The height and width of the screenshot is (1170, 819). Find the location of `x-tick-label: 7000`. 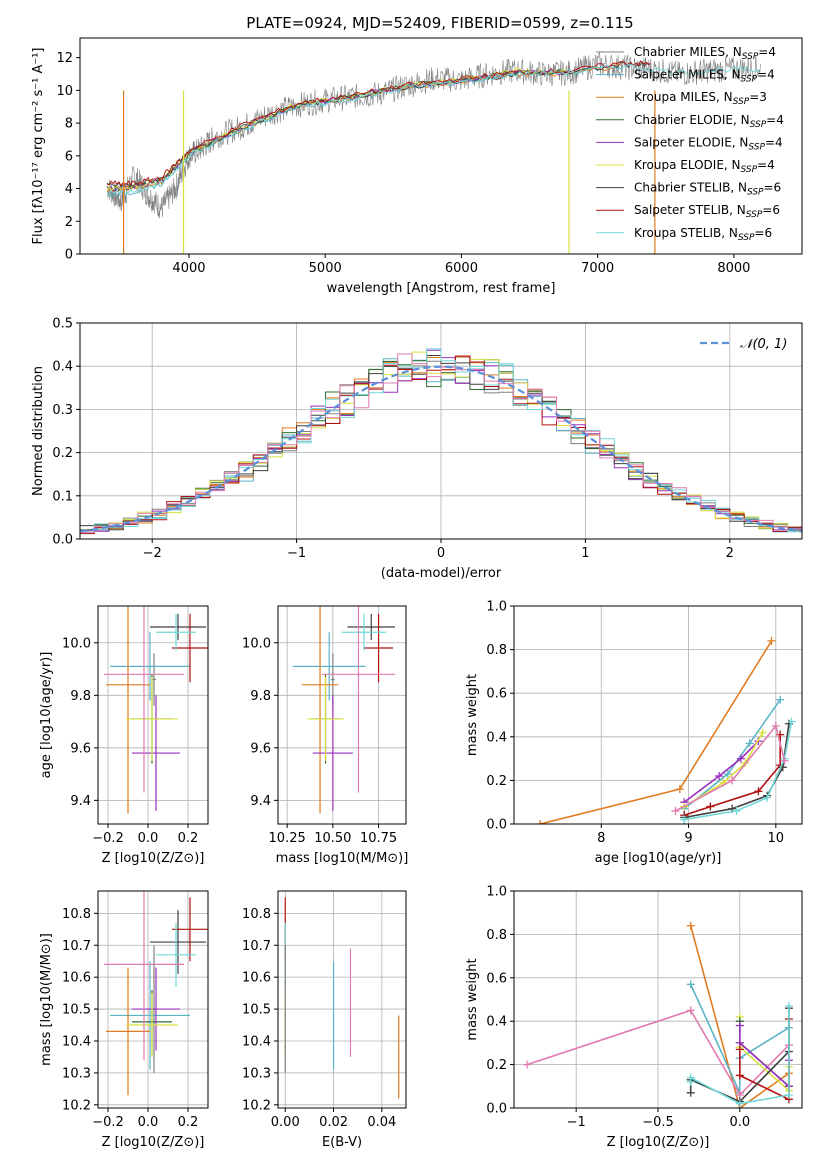

x-tick-label: 7000 is located at coordinates (597, 268).